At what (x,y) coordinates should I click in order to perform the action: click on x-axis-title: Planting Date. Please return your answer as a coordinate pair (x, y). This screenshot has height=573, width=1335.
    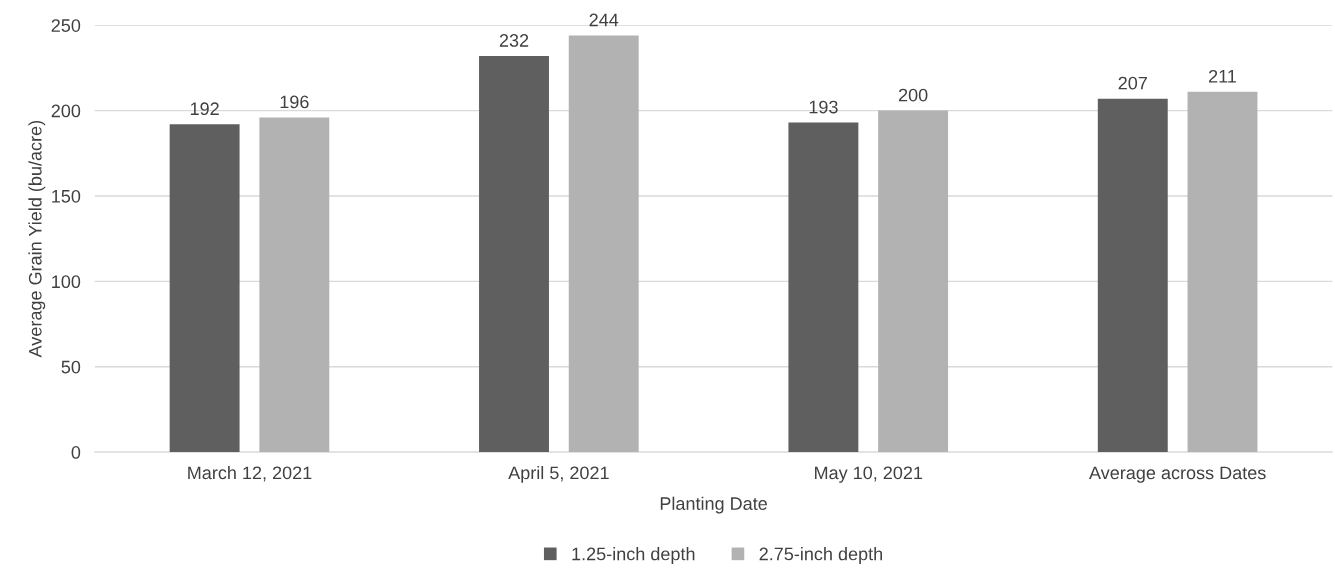
    Looking at the image, I should click on (713, 505).